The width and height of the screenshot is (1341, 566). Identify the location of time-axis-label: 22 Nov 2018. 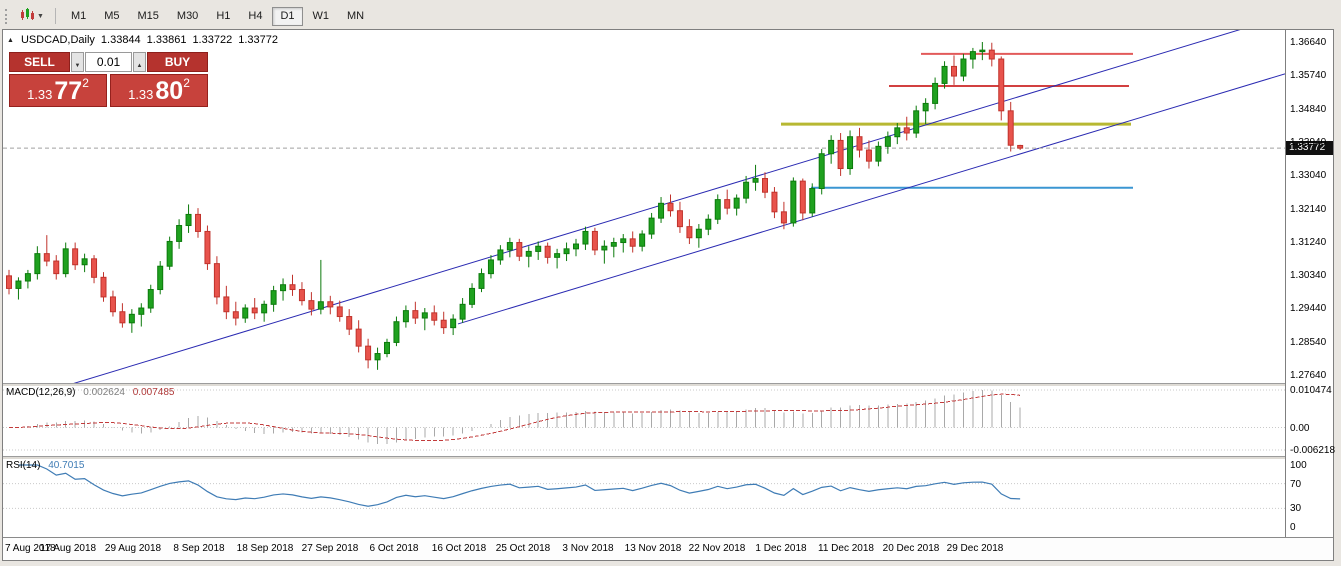
(717, 548).